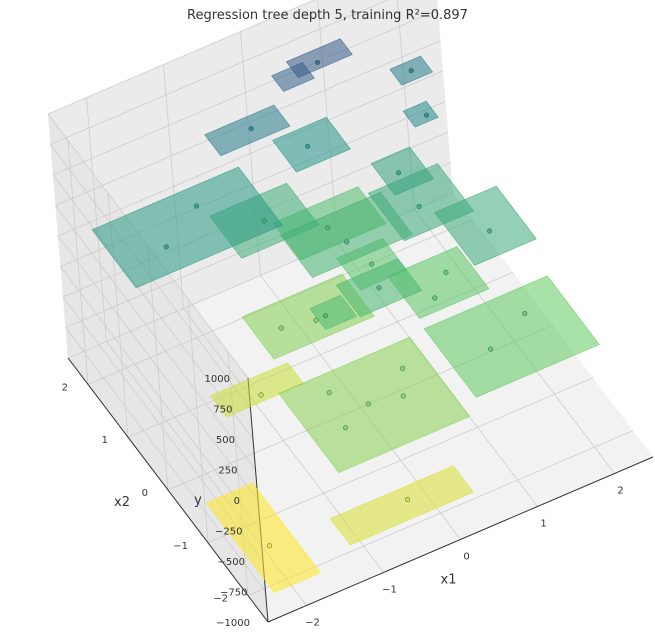 The image size is (655, 641). I want to click on x1-tick-label: −1, so click(389, 590).